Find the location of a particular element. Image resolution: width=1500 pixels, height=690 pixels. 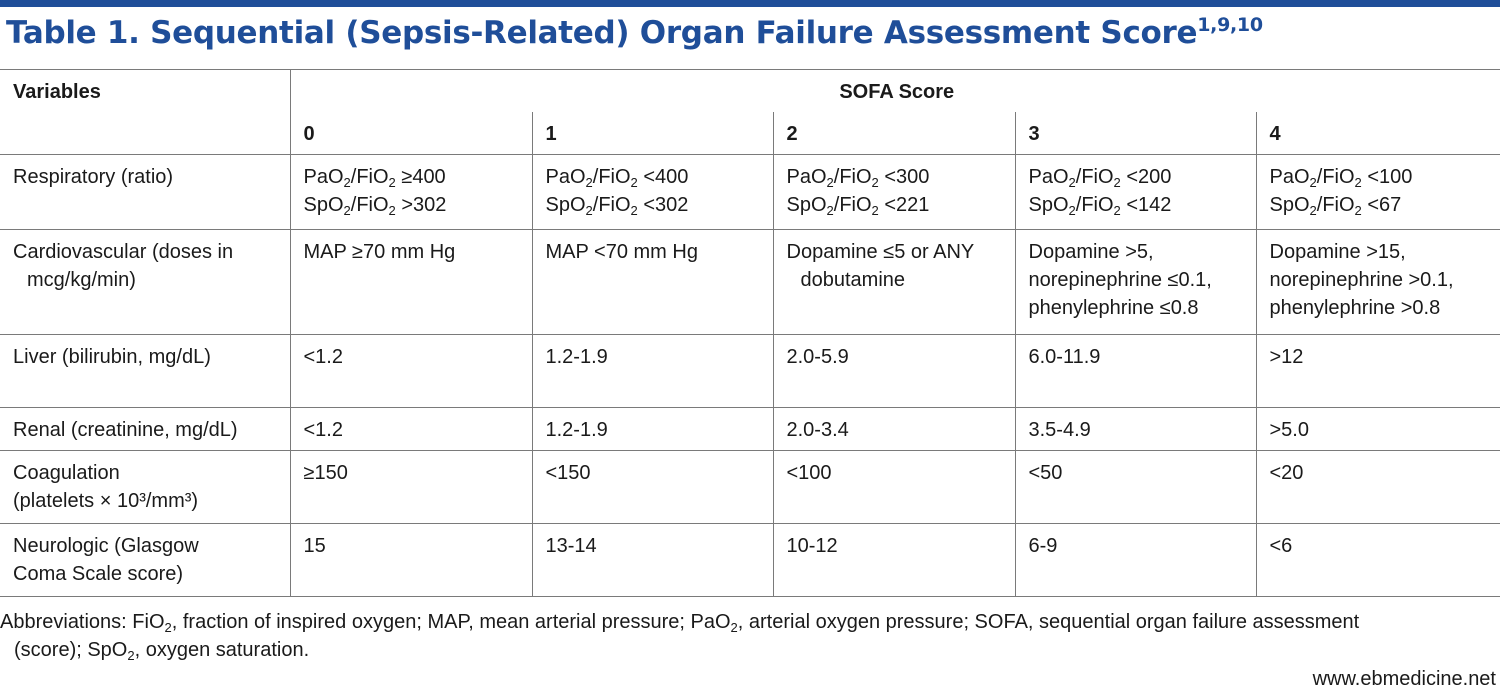

score-cell-2: PaO2/FiO2 <300 SpO2/FiO2 <221 is located at coordinates (894, 192).